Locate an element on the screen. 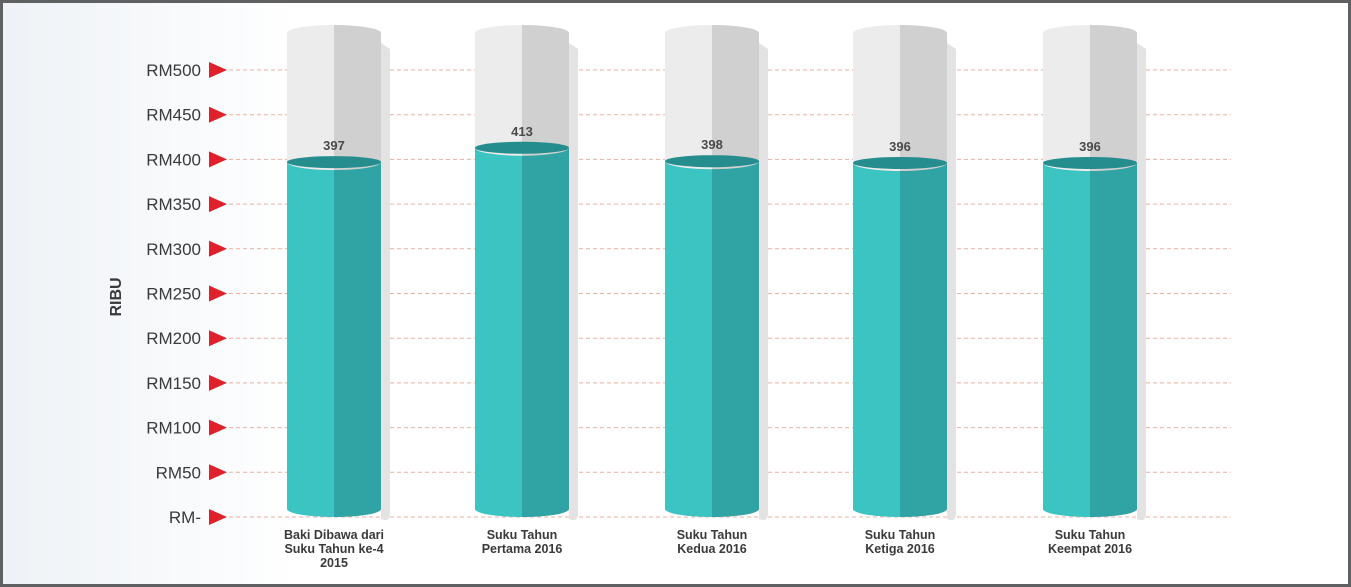 The image size is (1351, 587). x-category-label-line: Ketiga 2016 is located at coordinates (900, 549).